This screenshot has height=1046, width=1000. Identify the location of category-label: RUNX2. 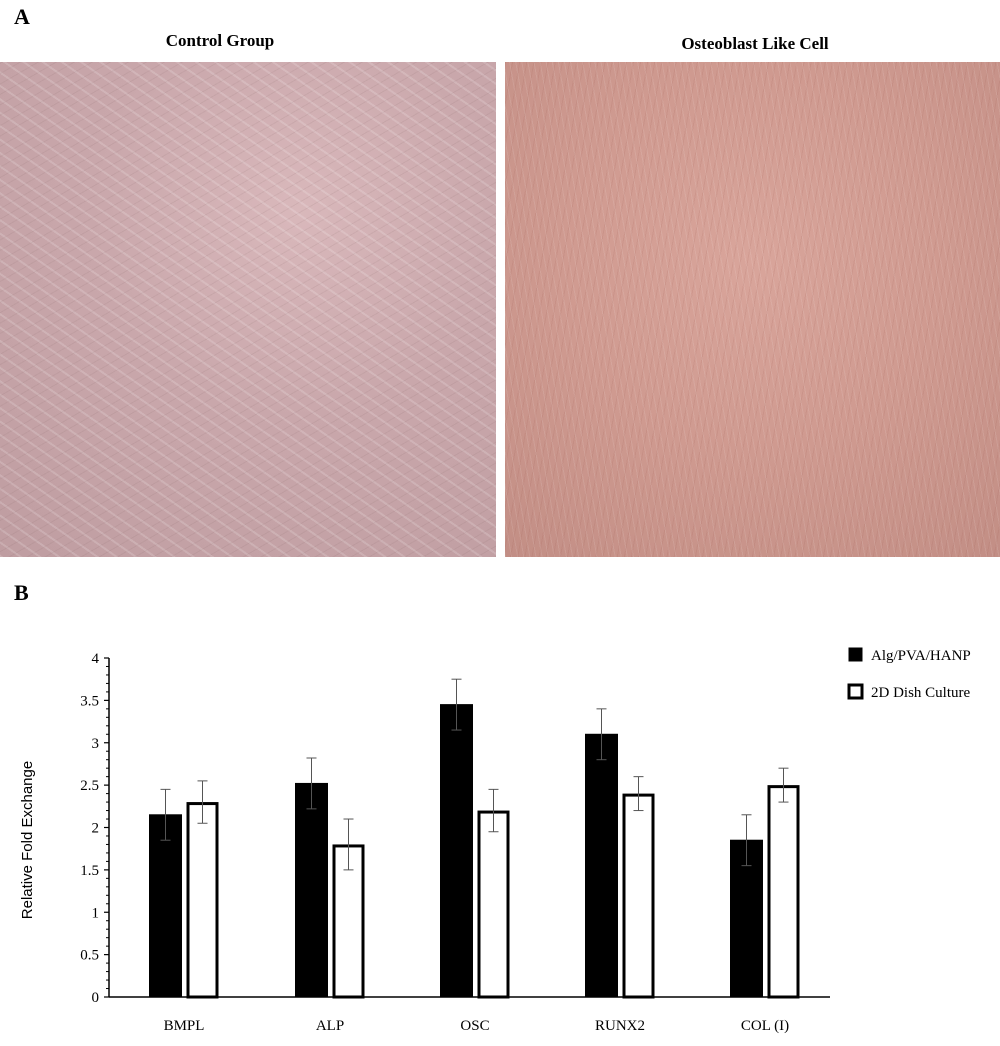
(620, 1026).